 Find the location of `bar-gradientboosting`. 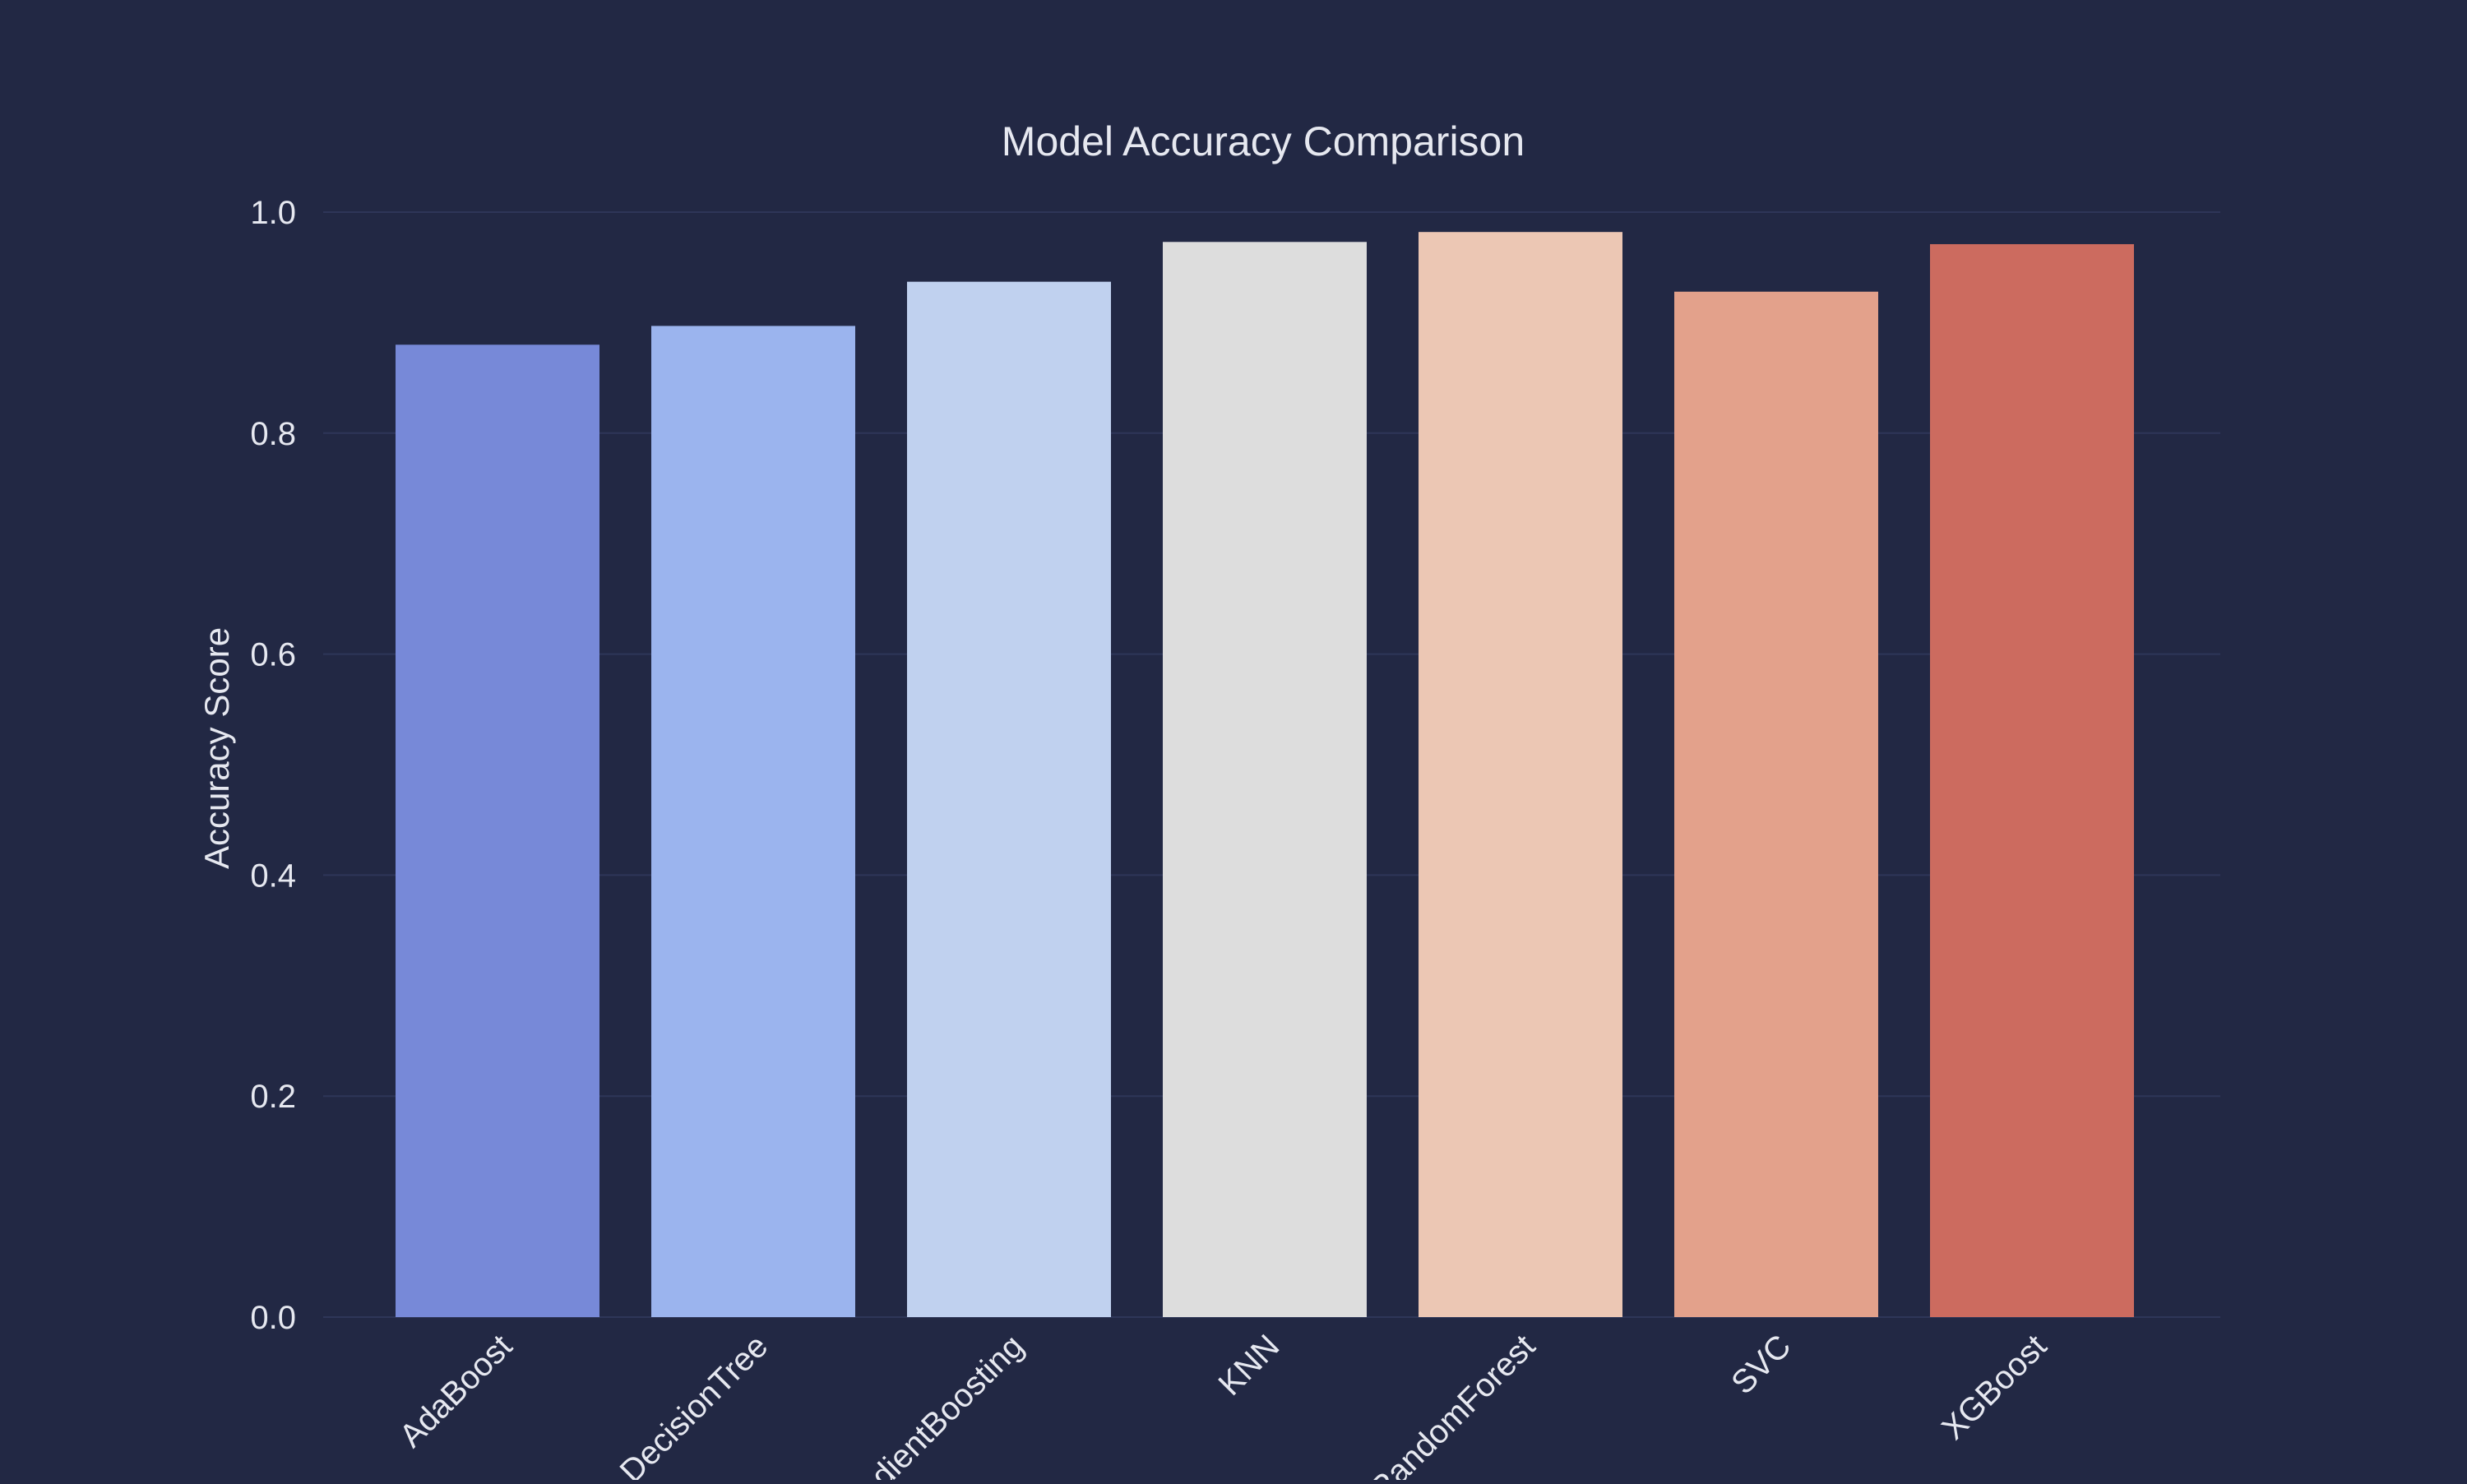

bar-gradientboosting is located at coordinates (1009, 799).